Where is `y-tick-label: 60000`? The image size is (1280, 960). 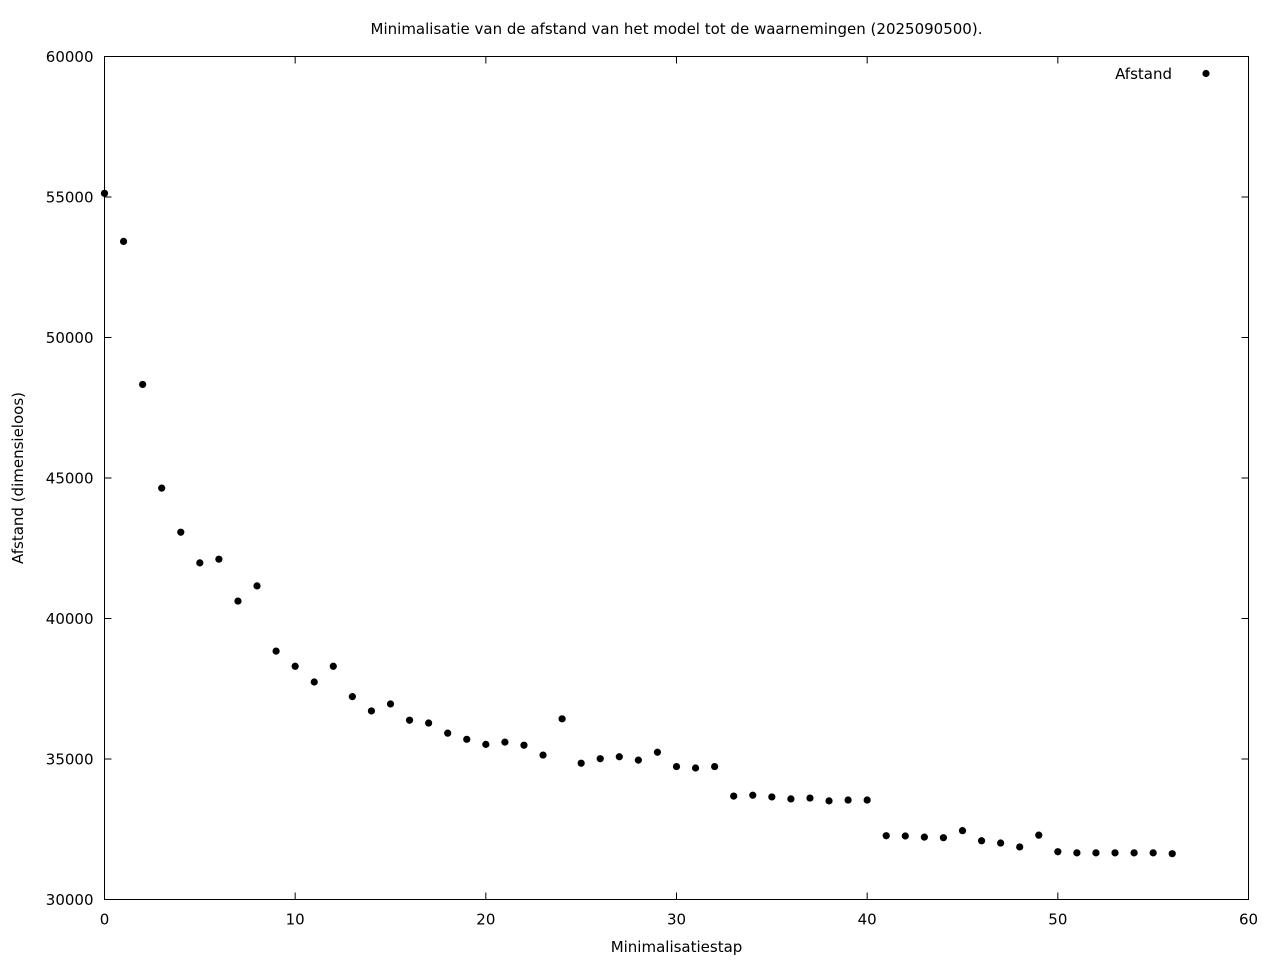
y-tick-label: 60000 is located at coordinates (70, 57).